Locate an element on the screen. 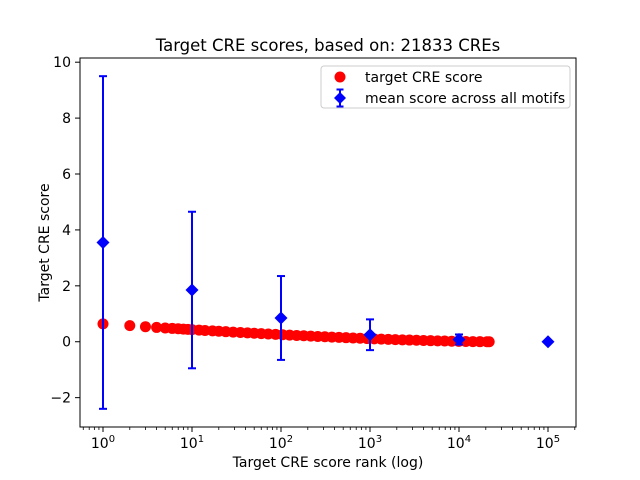 The width and height of the screenshot is (640, 480). x-tick-label: 10² is located at coordinates (281, 443).